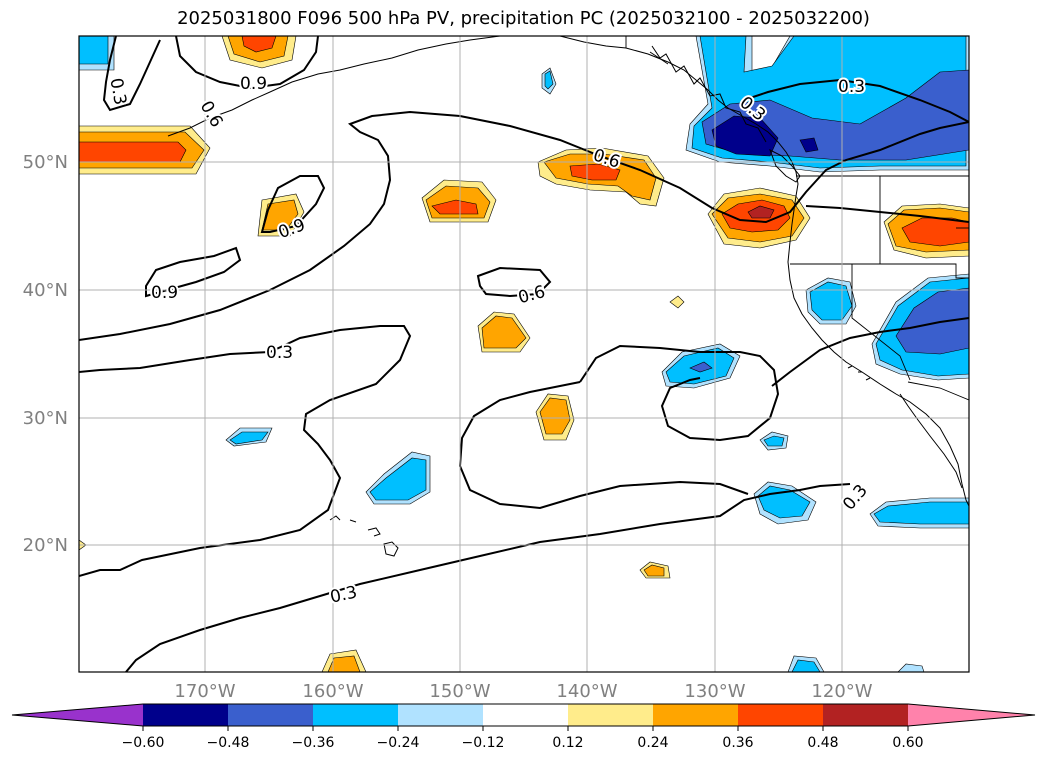 This screenshot has height=765, width=1047. What do you see at coordinates (193, 272) in the screenshot?
I see `pv-contour-0.9-west` at bounding box center [193, 272].